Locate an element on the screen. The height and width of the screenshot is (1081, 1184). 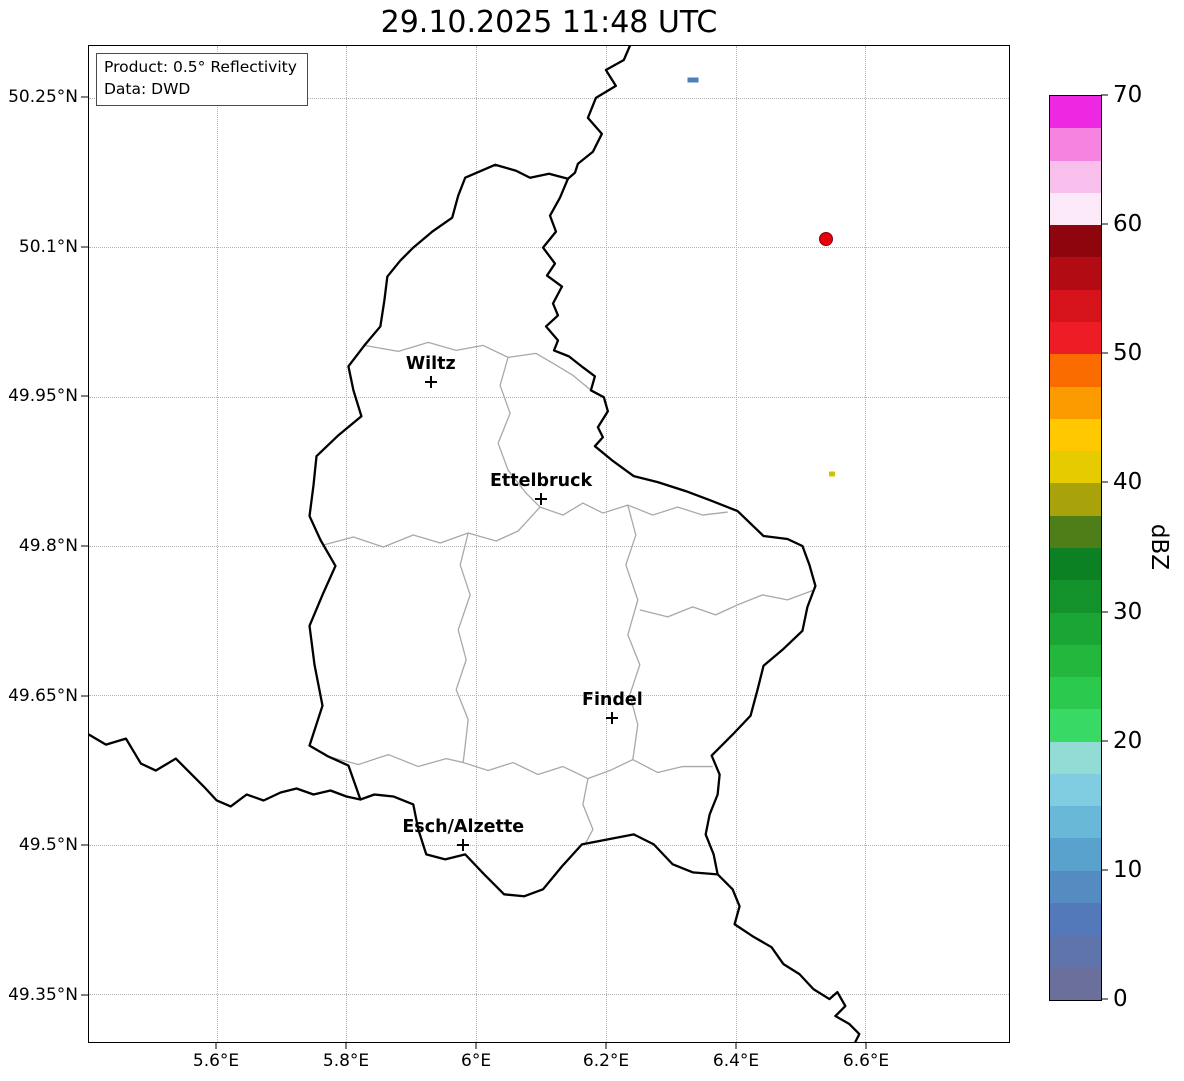
city-label: Esch/Alzette is located at coordinates (463, 826).